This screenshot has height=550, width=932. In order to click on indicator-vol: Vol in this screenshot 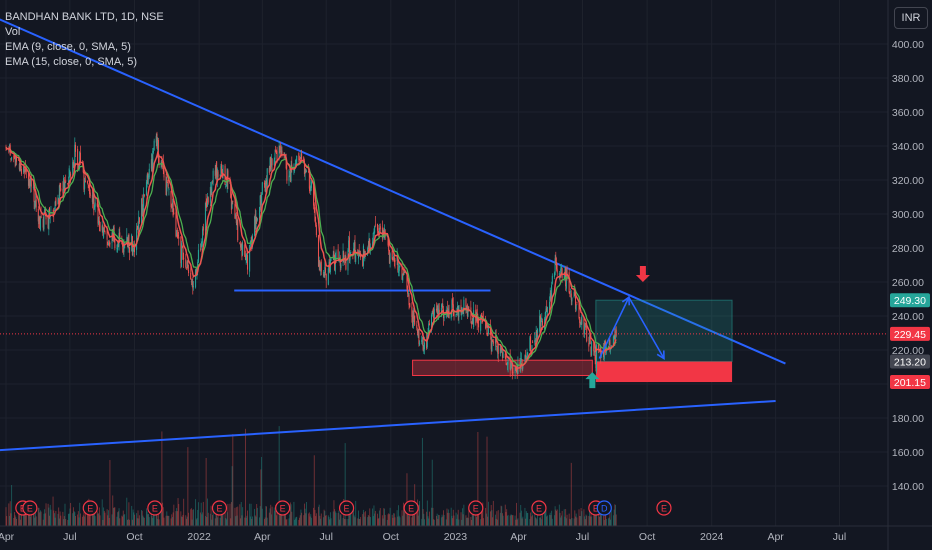, I will do `click(13, 32)`.